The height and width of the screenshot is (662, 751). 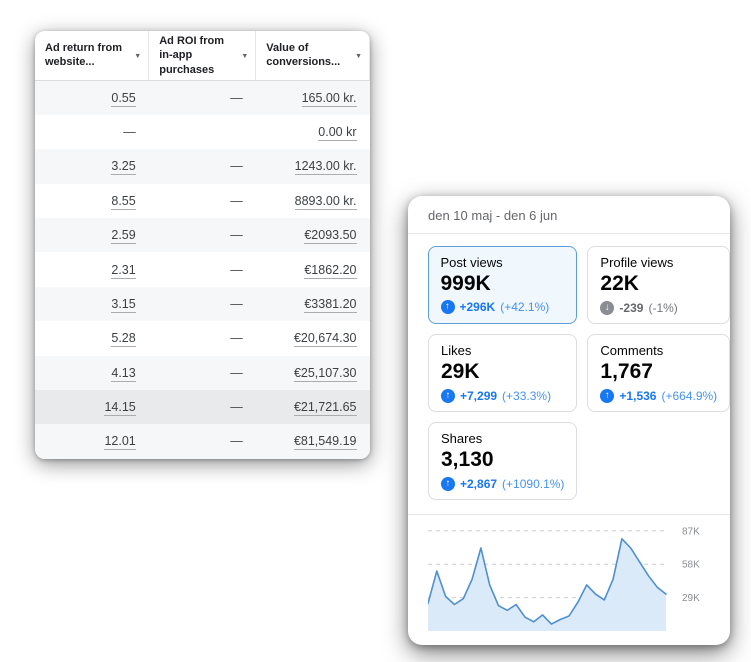 What do you see at coordinates (325, 442) in the screenshot?
I see `cell-value: €81,549.19` at bounding box center [325, 442].